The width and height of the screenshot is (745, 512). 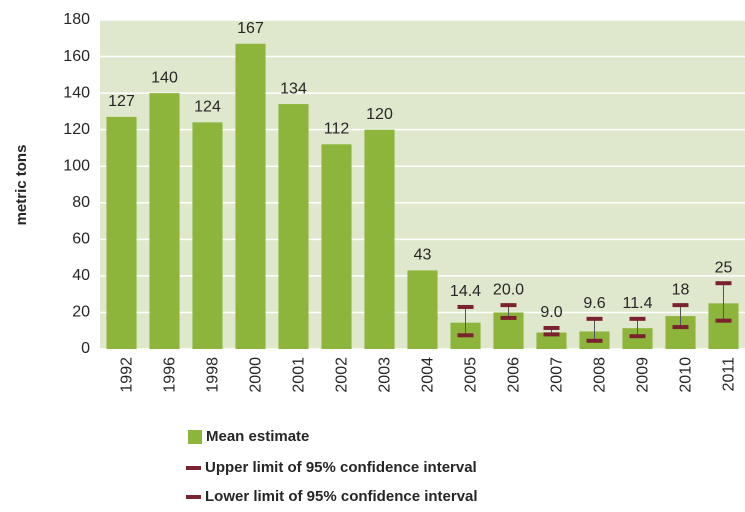 What do you see at coordinates (471, 375) in the screenshot?
I see `x-tick-label: 2005` at bounding box center [471, 375].